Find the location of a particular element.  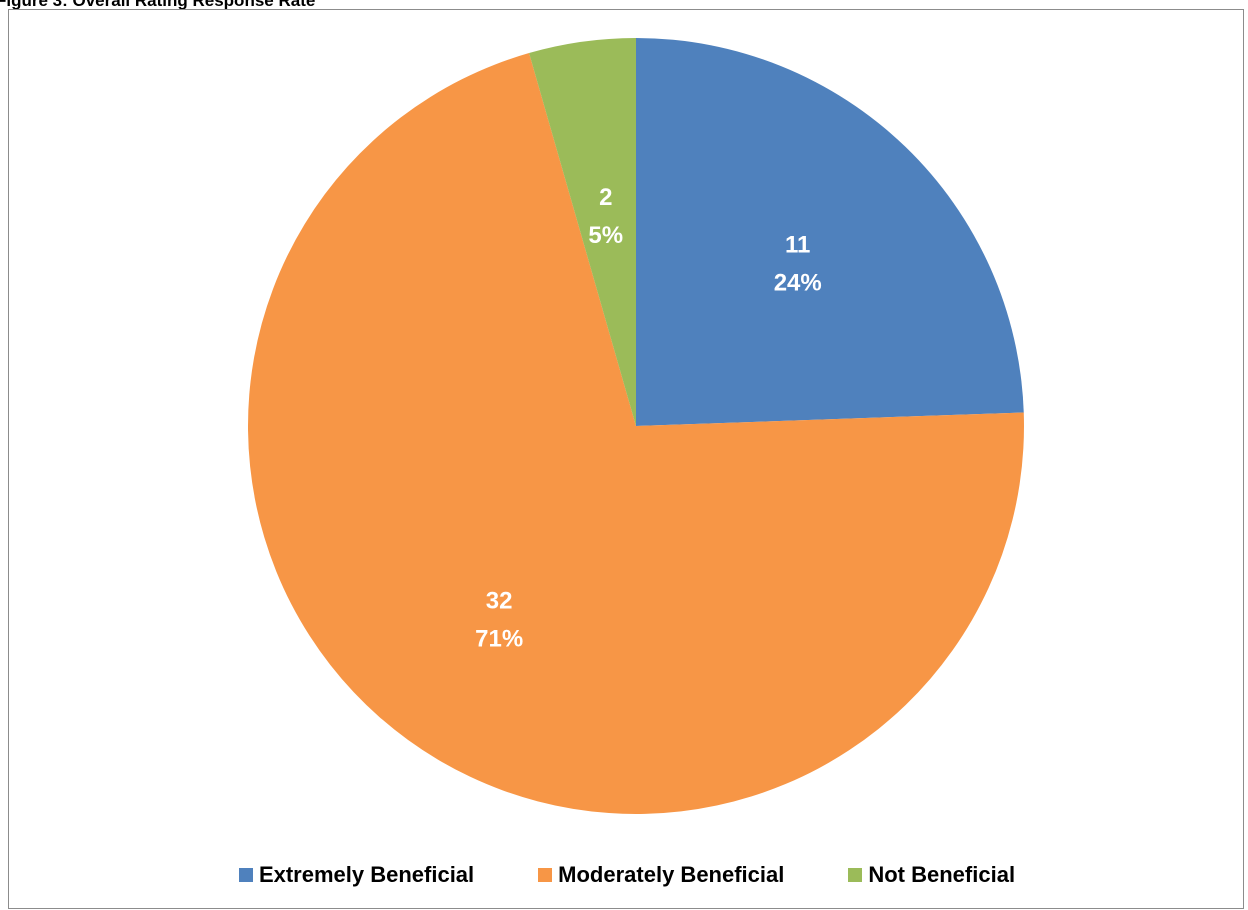

legend-item-moderately-beneficial: Moderately Beneficial is located at coordinates (661, 875).